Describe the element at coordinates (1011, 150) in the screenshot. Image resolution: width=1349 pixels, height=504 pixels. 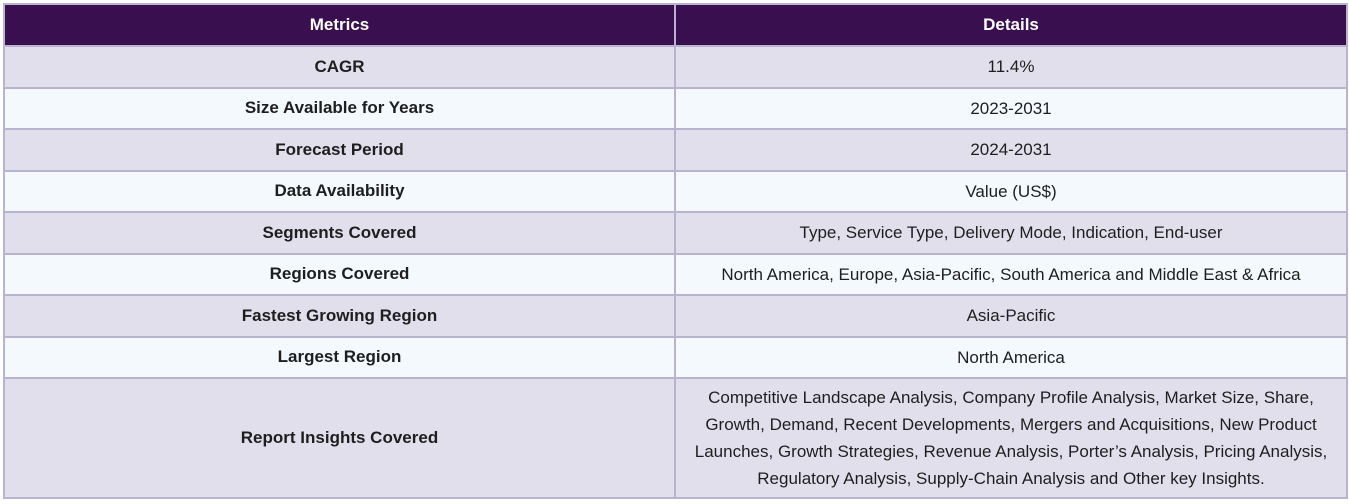
I see `detail-cell: 2024-2031` at that location.